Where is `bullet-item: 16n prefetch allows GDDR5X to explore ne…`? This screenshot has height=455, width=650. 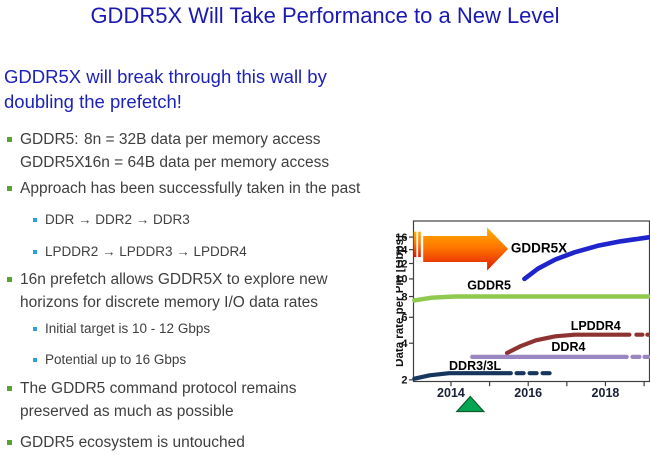 bullet-item: 16n prefetch allows GDDR5X to explore ne… is located at coordinates (167, 291).